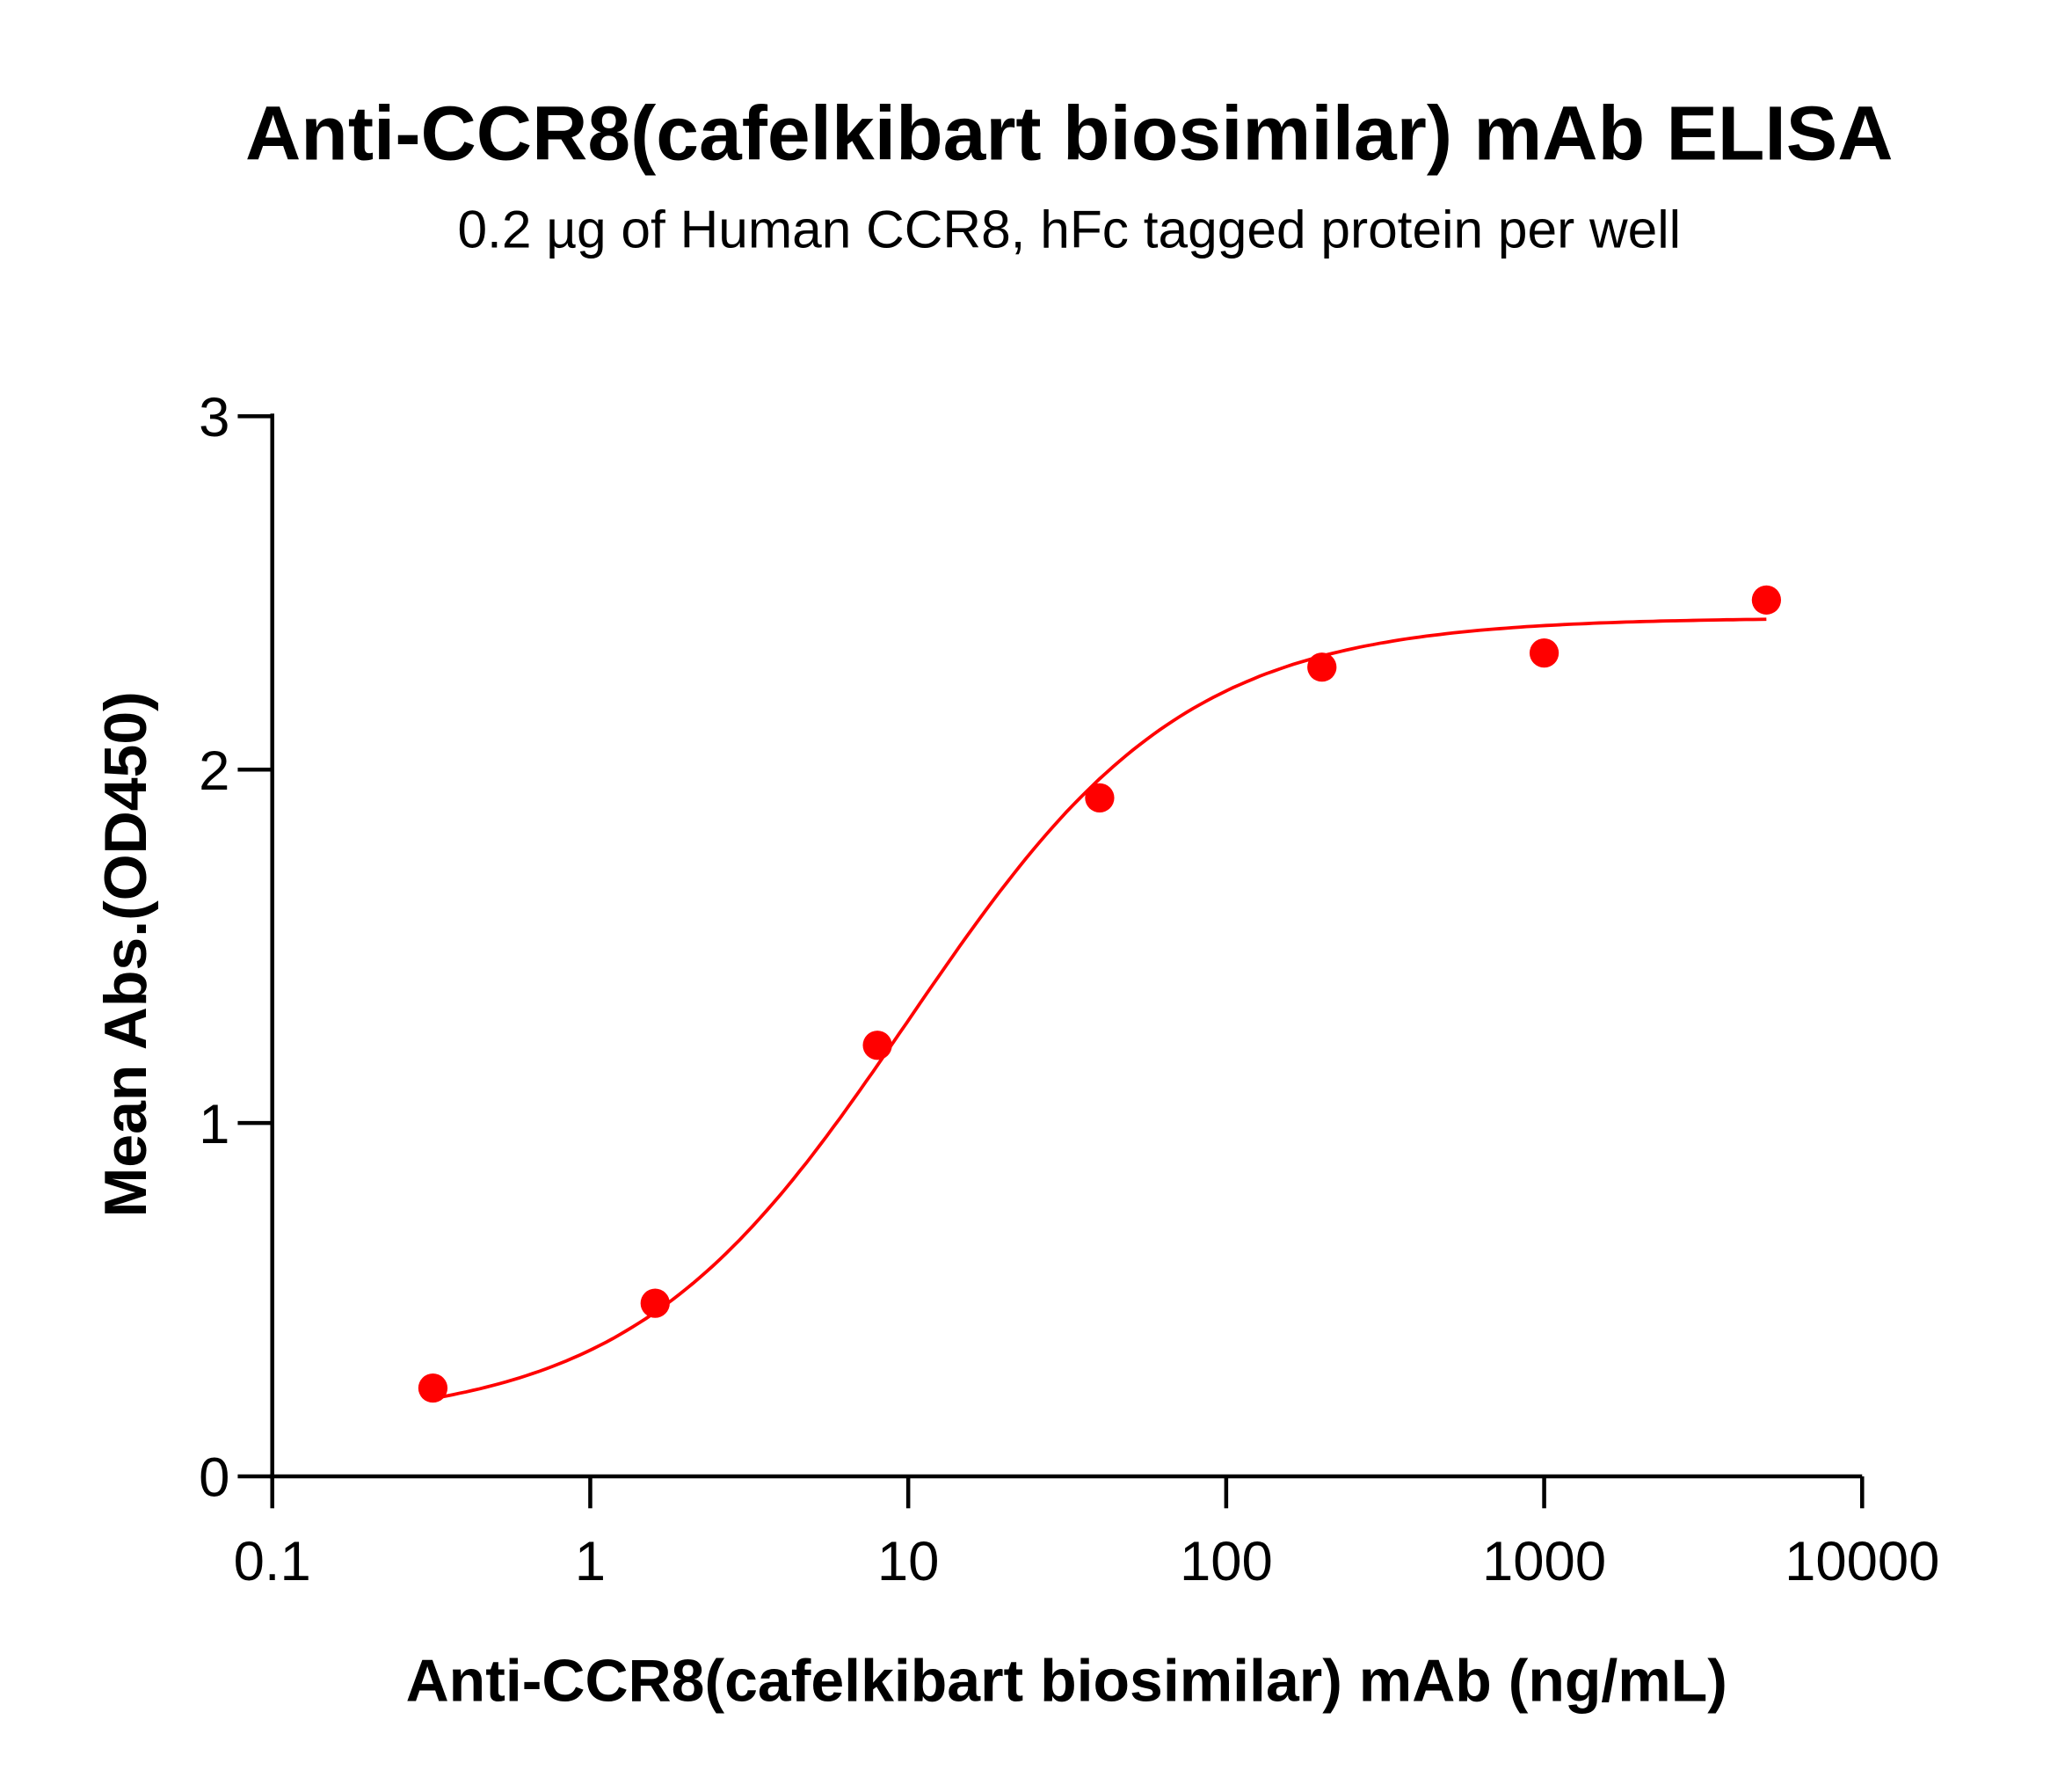  Describe the element at coordinates (214, 771) in the screenshot. I see `y-tick-label: 2` at that location.